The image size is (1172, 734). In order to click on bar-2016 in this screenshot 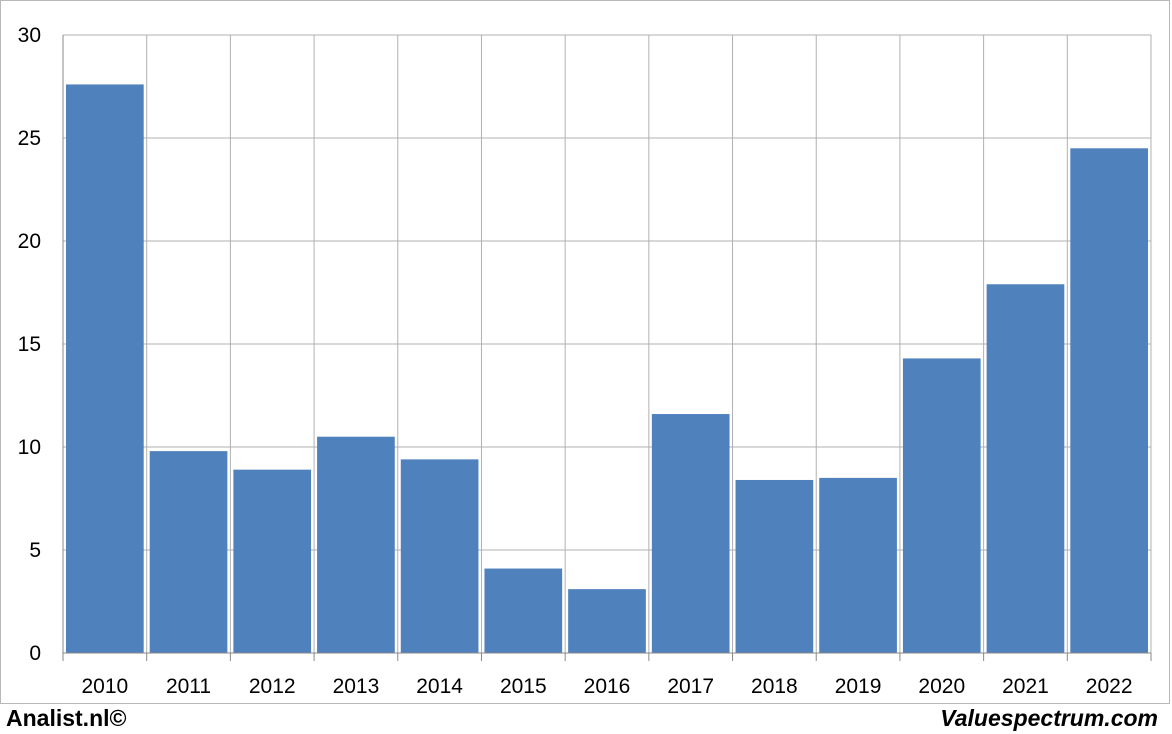, I will do `click(607, 621)`.